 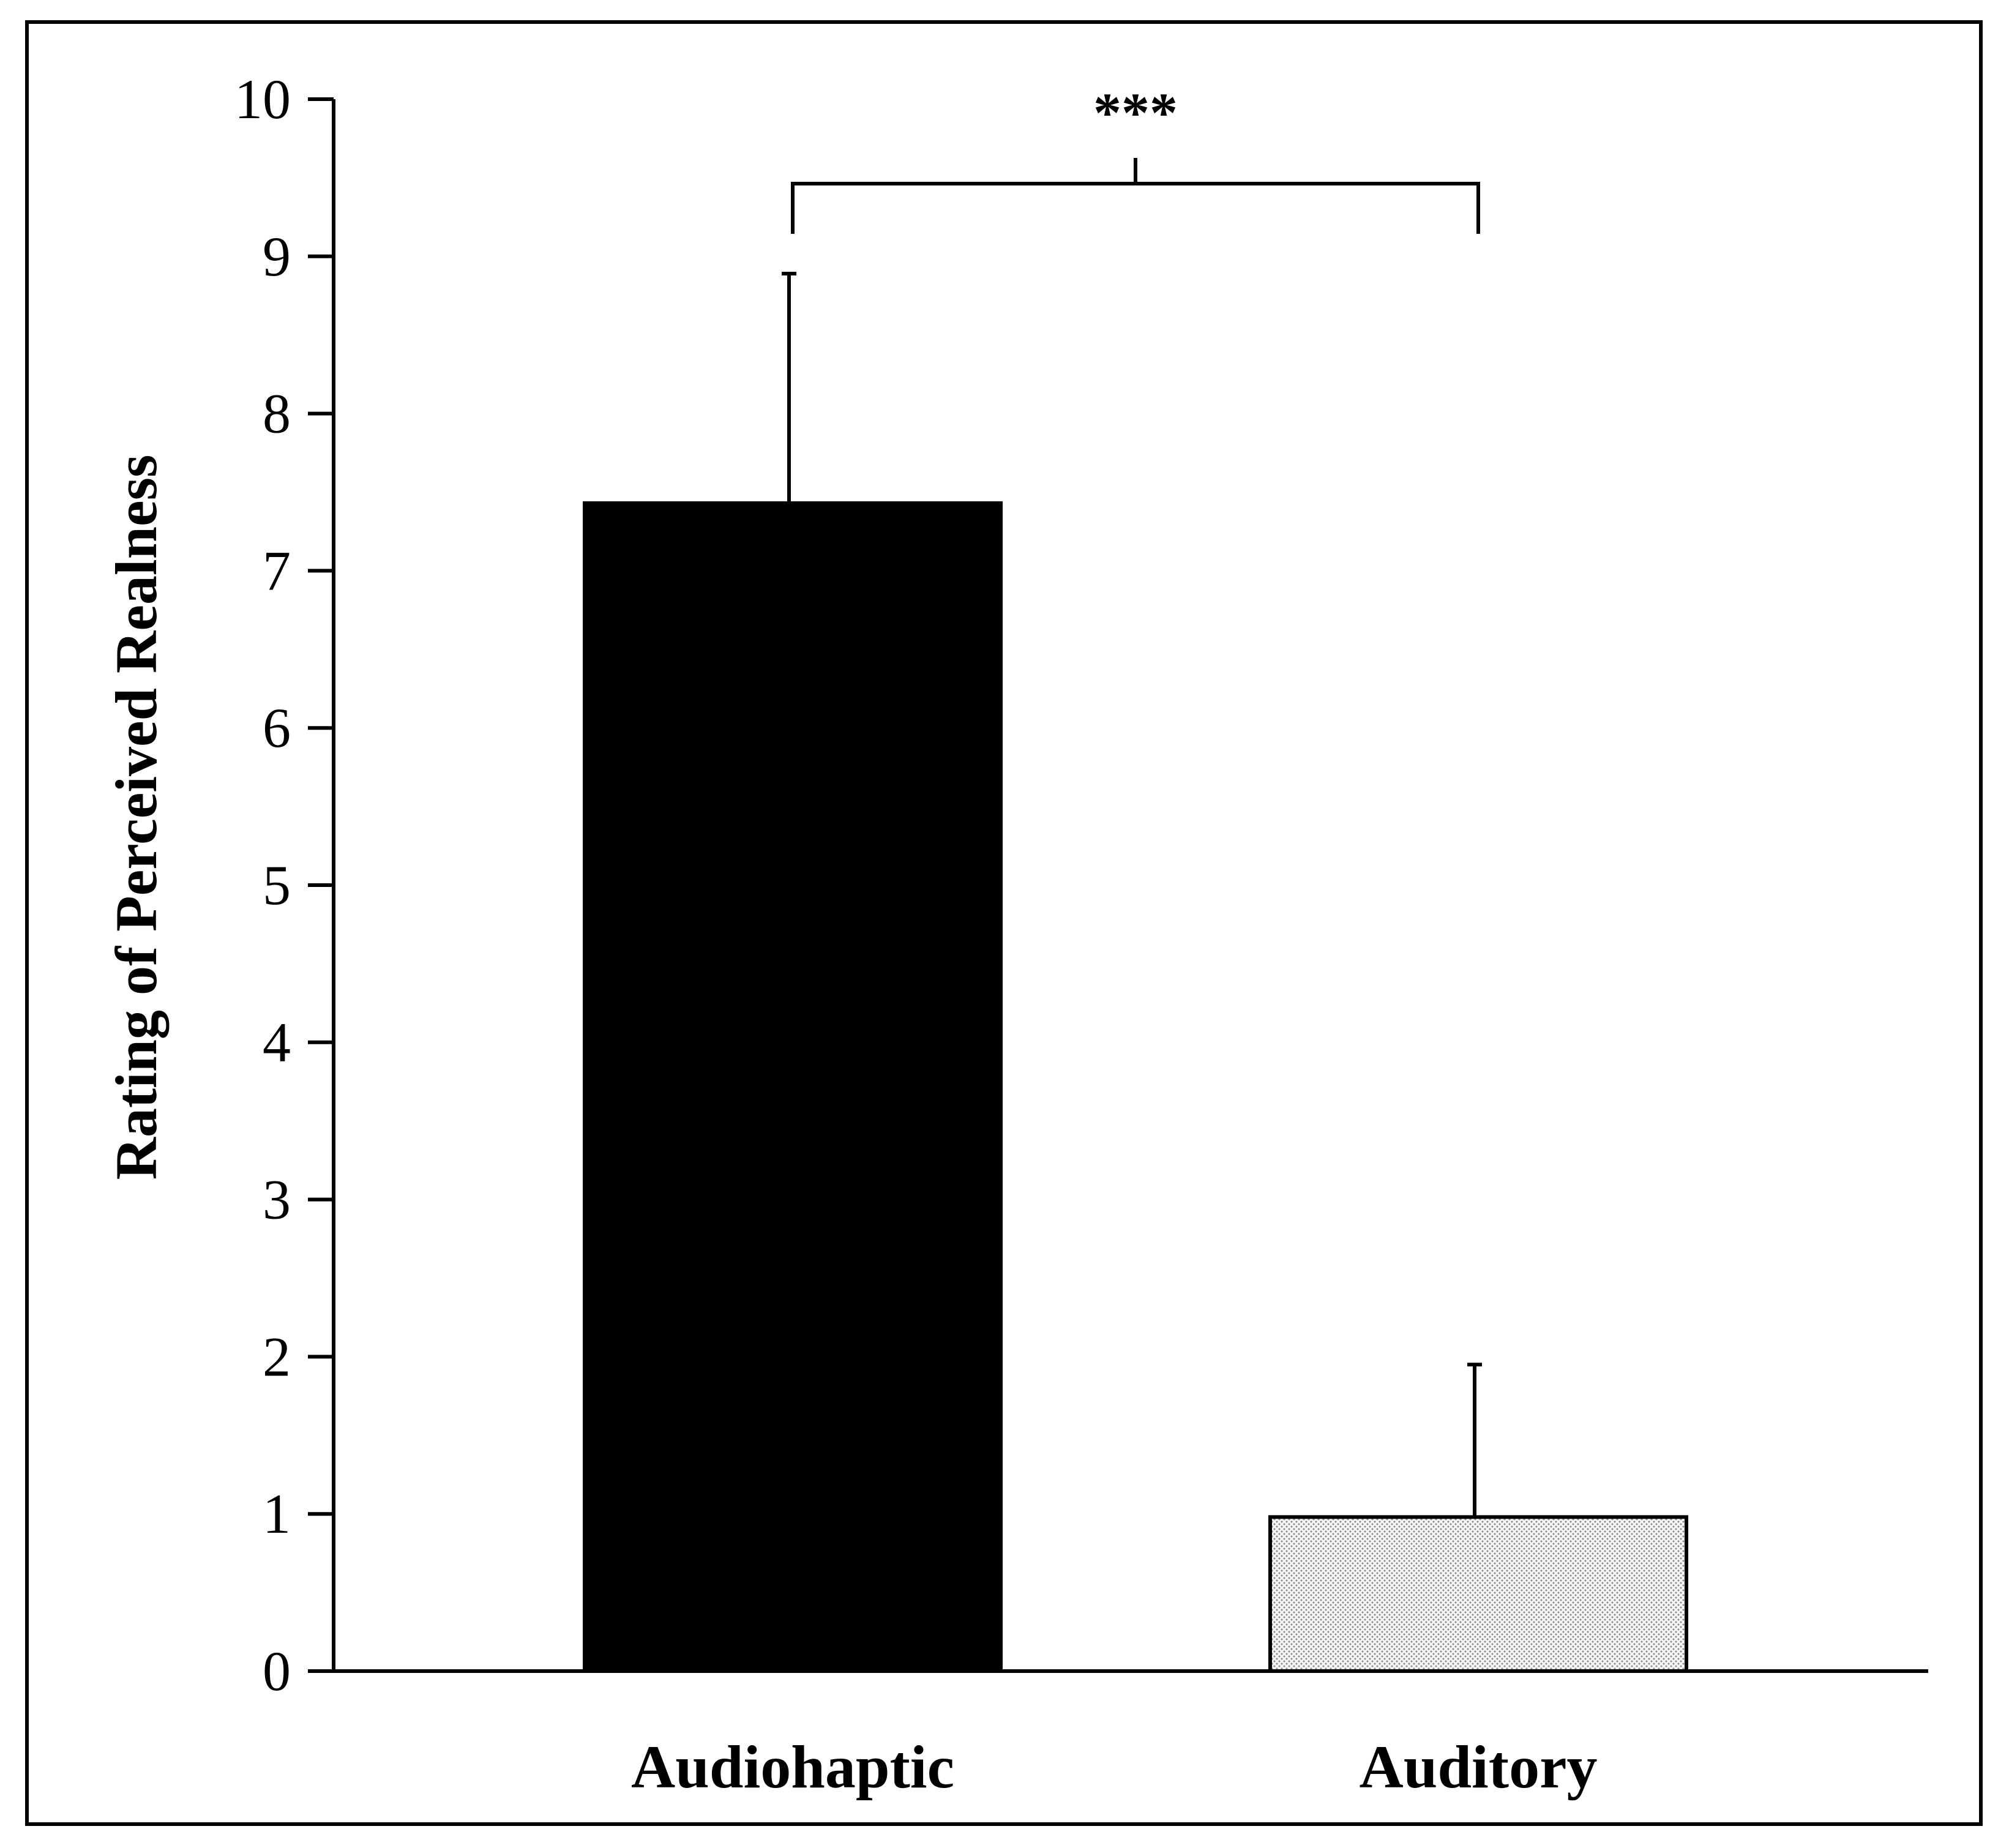 I want to click on y-tick-label: 10, so click(x=262, y=99).